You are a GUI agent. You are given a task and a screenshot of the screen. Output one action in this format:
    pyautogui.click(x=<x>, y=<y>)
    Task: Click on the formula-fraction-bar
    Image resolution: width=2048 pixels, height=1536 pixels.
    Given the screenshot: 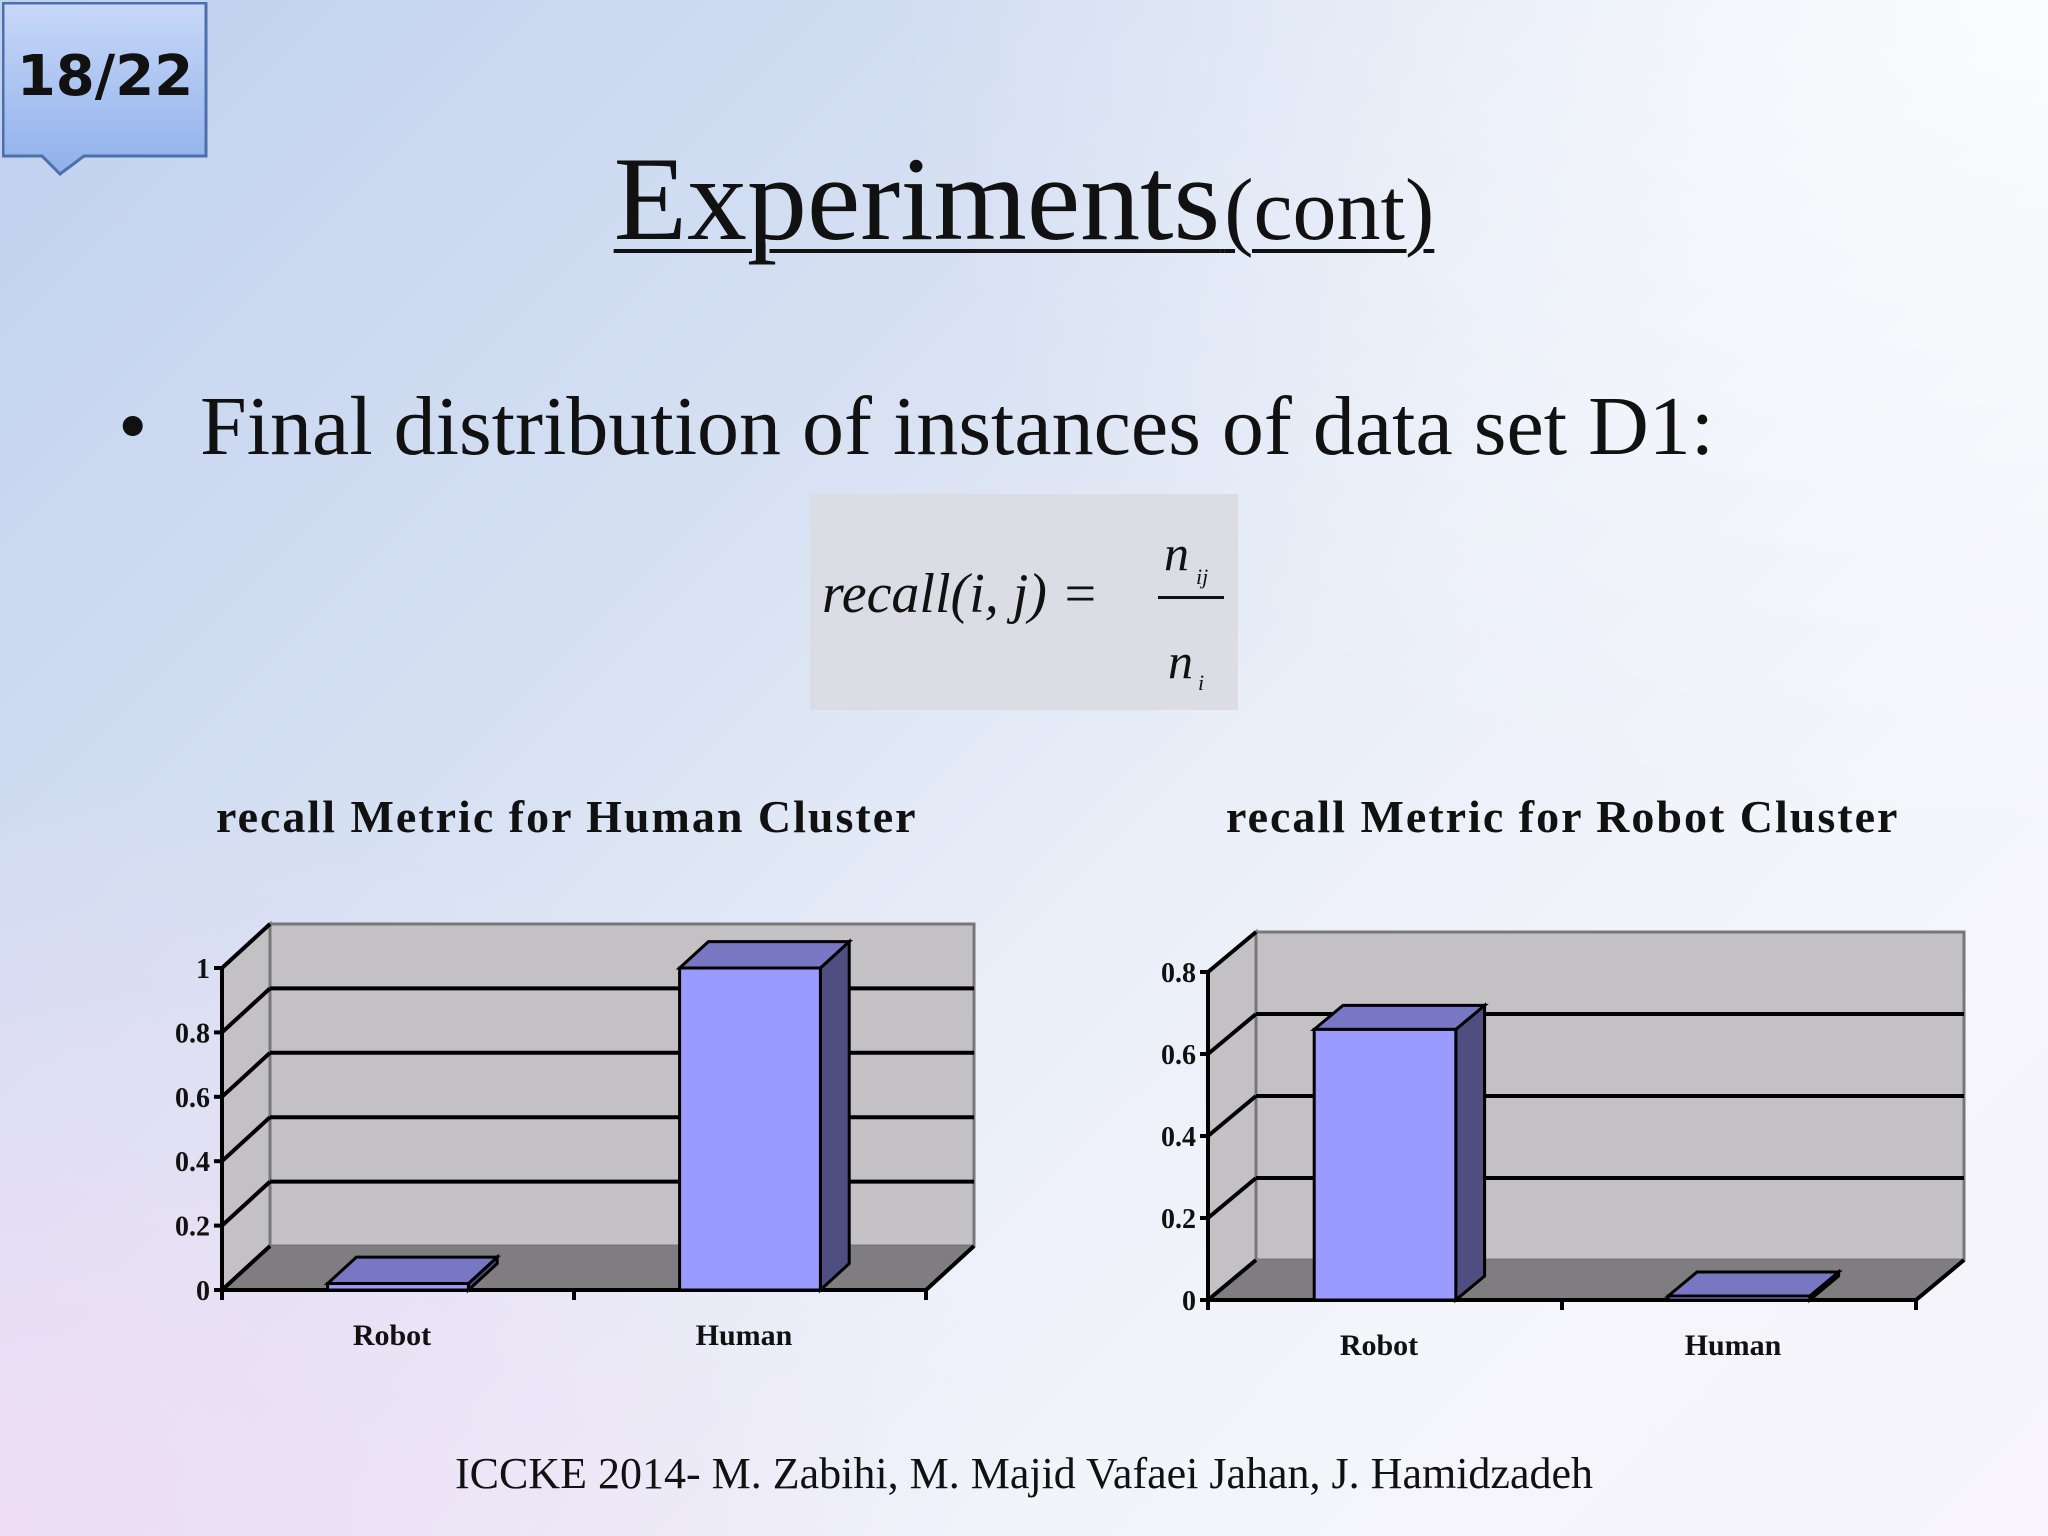 What is the action you would take?
    pyautogui.click(x=1191, y=597)
    